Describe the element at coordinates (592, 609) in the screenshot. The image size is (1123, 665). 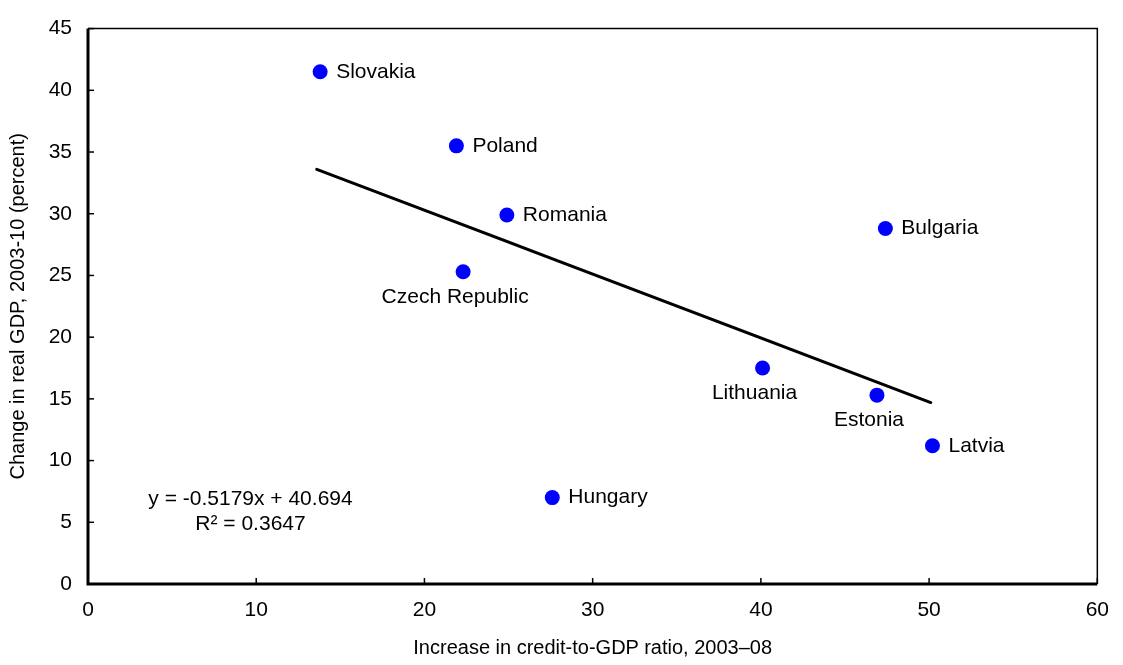
I see `x-tick-label: 30` at that location.